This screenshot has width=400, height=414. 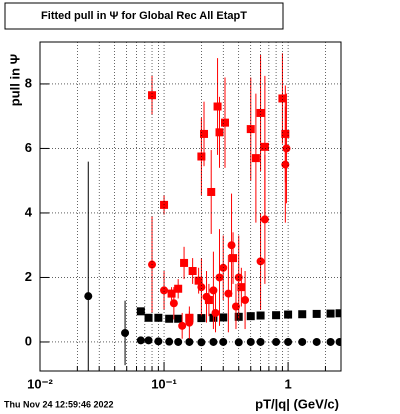 I want to click on x-axis-label: pT/|q| (GeV/c), so click(x=297, y=403).